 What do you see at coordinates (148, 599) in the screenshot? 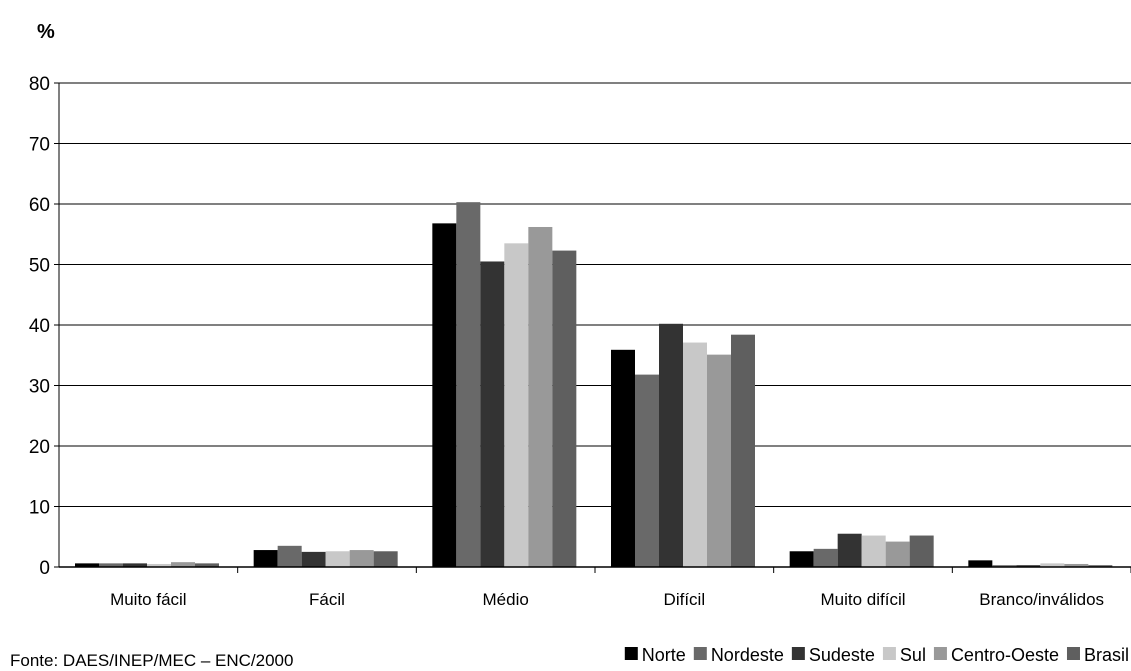
I see `category-label: Muito fácil` at bounding box center [148, 599].